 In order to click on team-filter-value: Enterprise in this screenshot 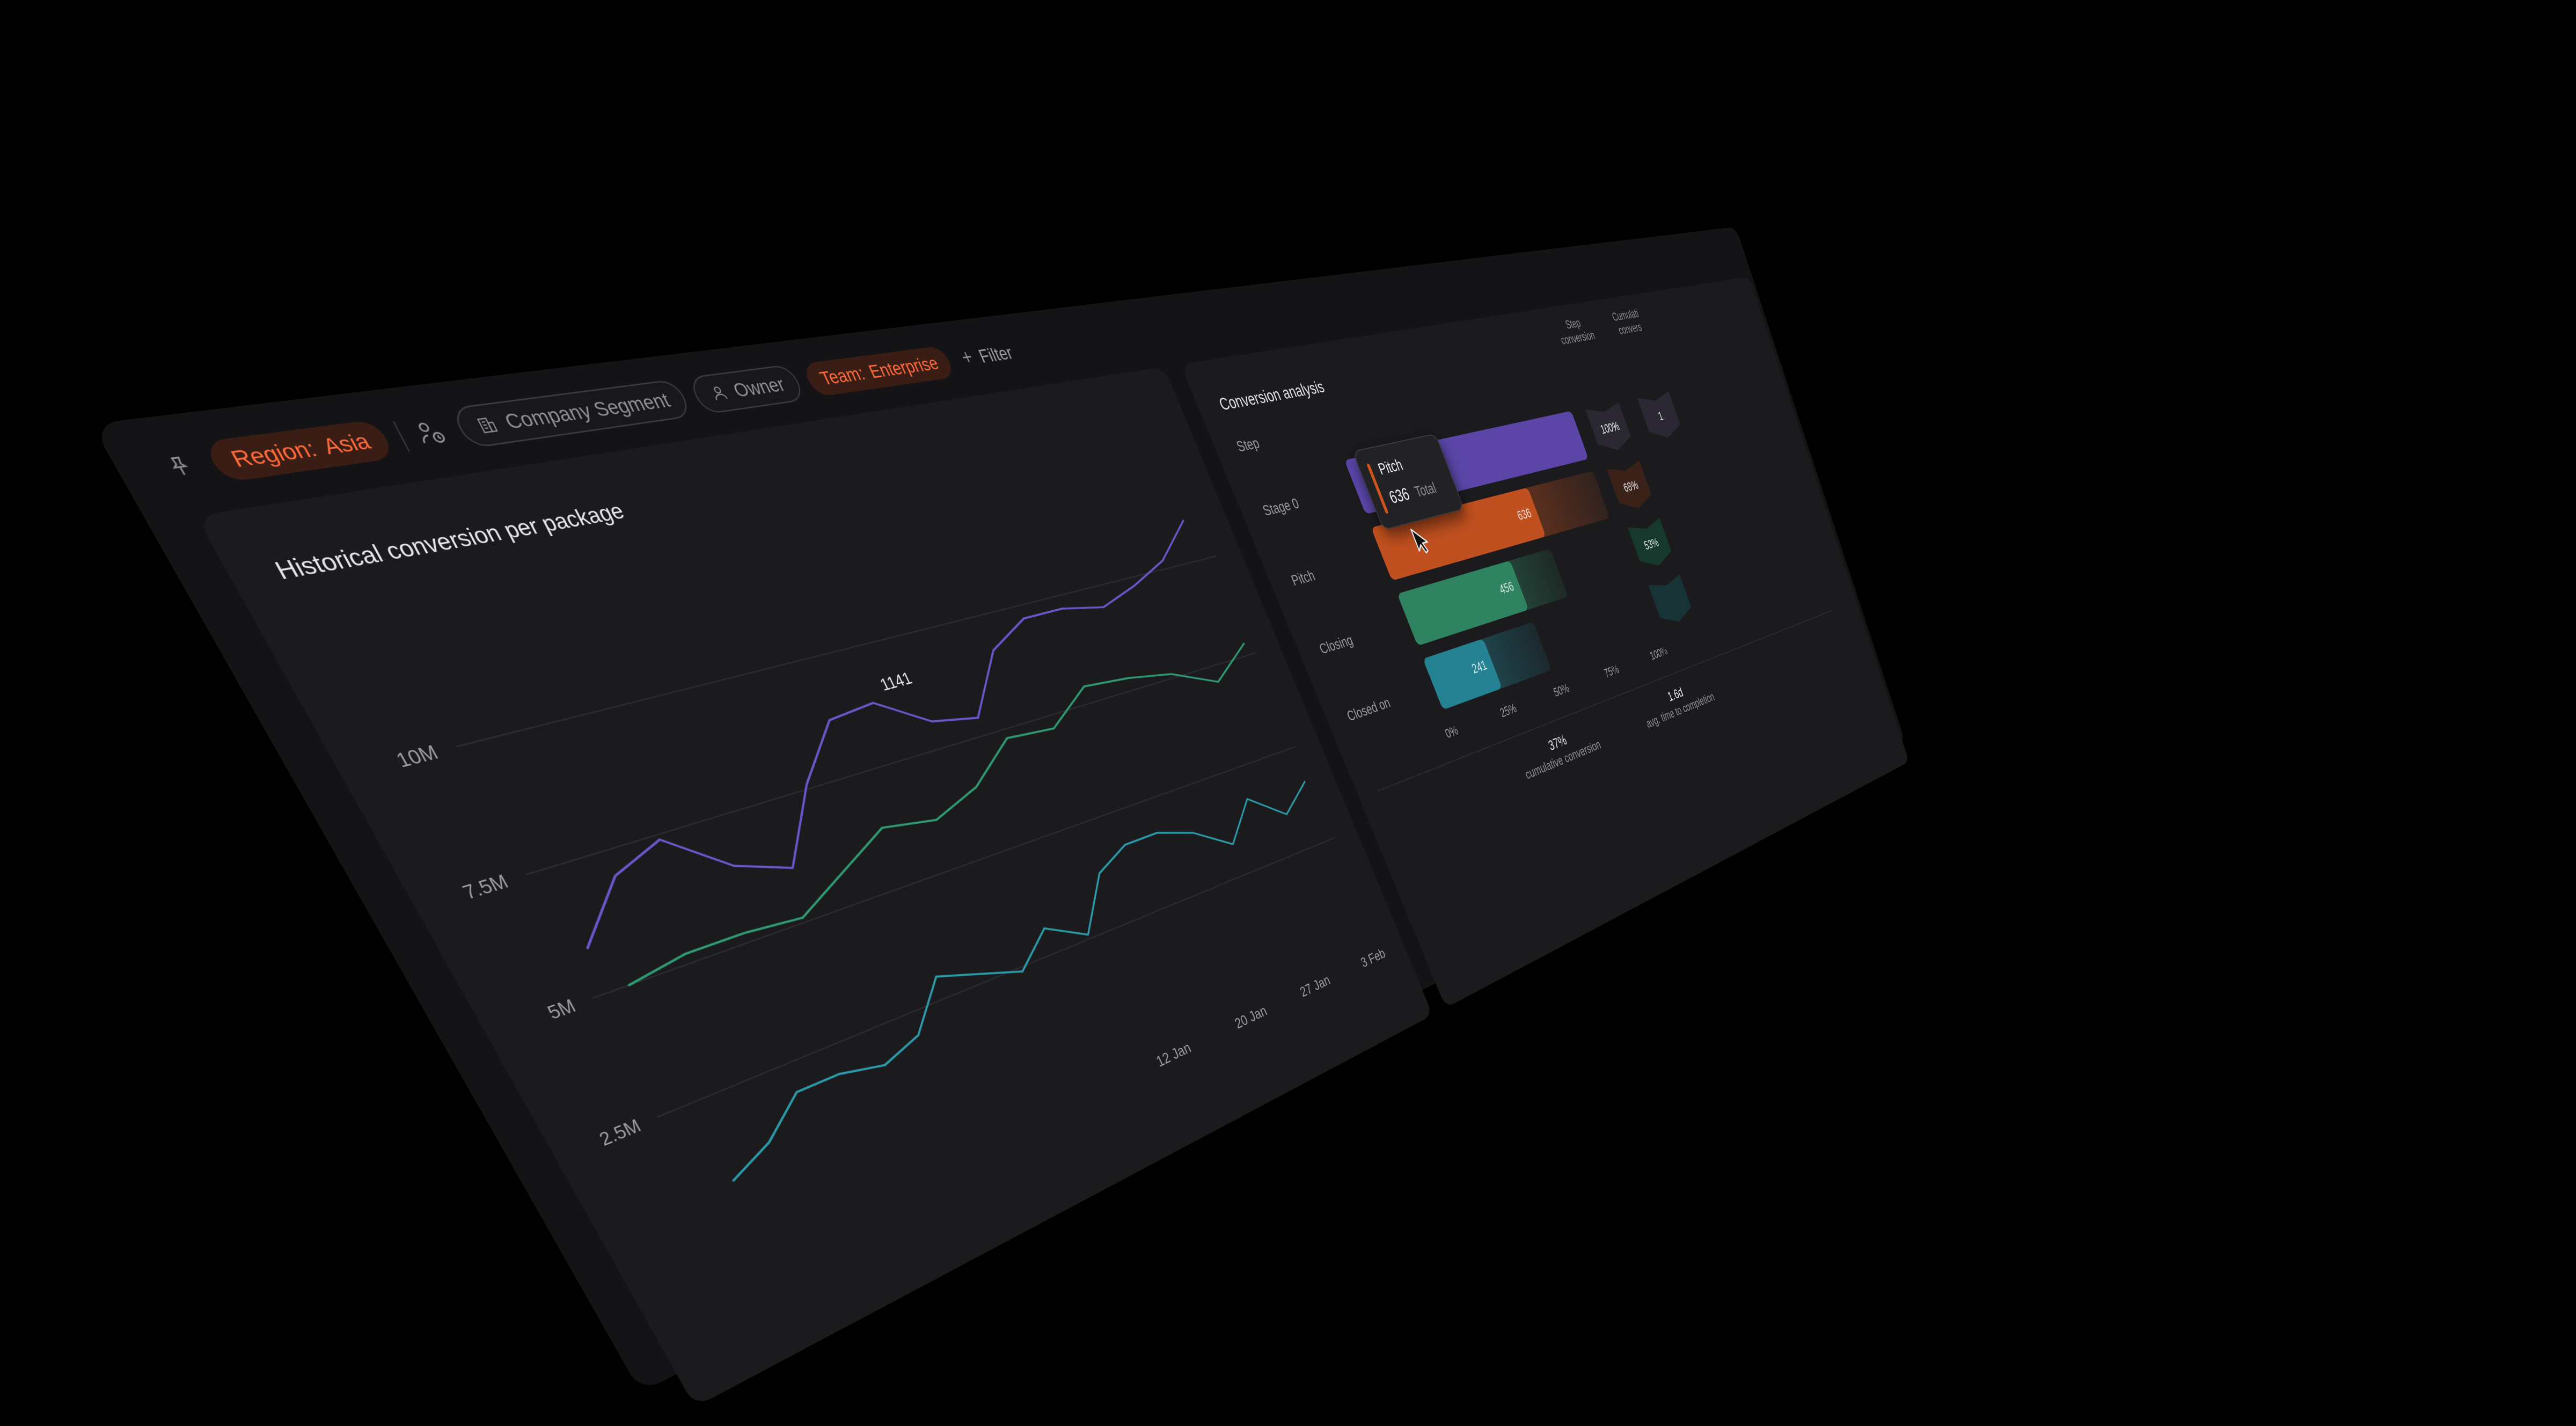, I will do `click(904, 368)`.